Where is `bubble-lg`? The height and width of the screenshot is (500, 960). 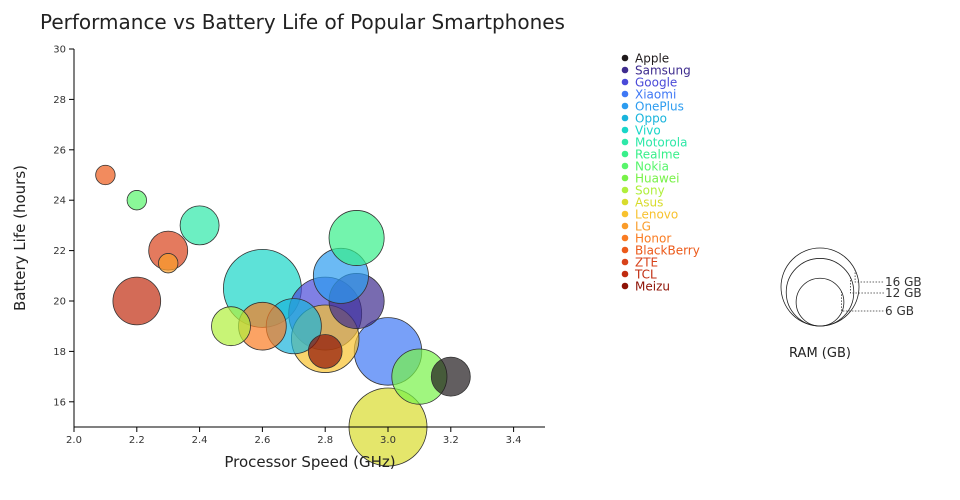
bubble-lg is located at coordinates (168, 263).